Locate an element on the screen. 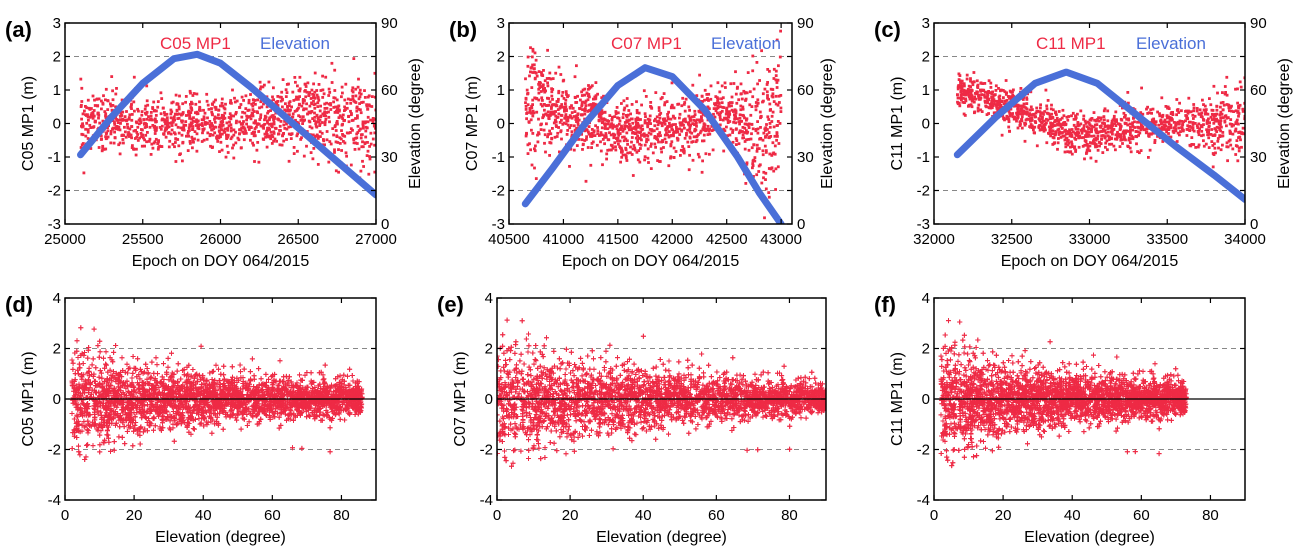  x-tick-label: 32500 is located at coordinates (1012, 239).